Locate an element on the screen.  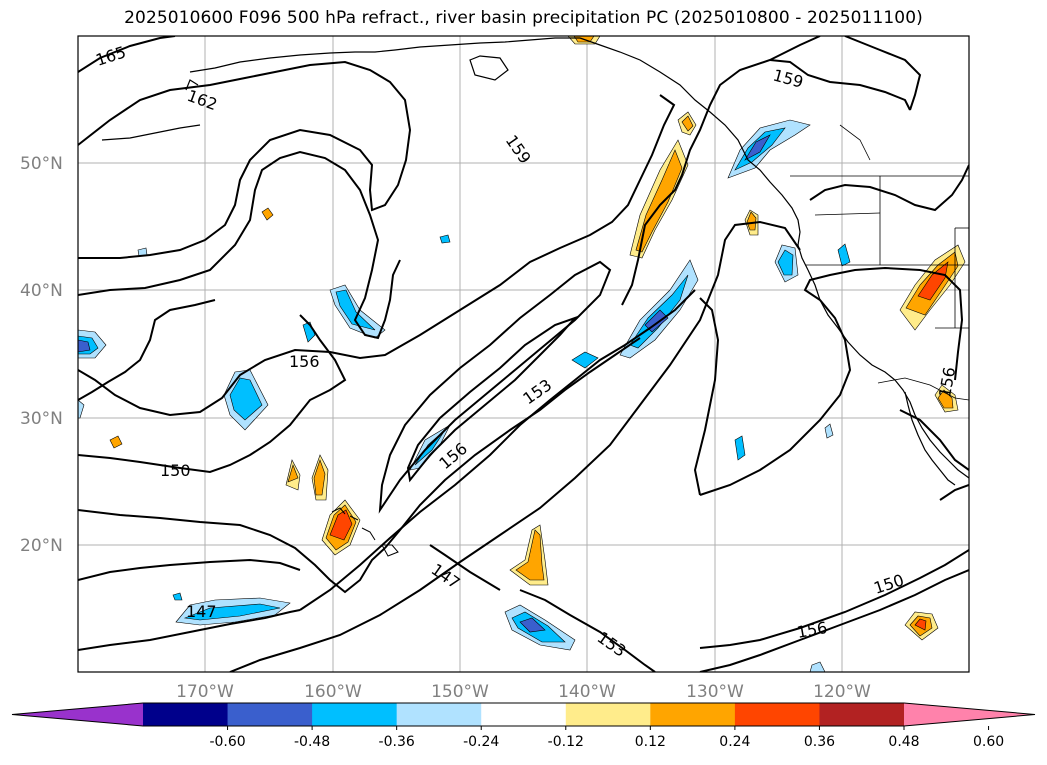
colorbar-tick-label: -0.24 is located at coordinates (481, 742).